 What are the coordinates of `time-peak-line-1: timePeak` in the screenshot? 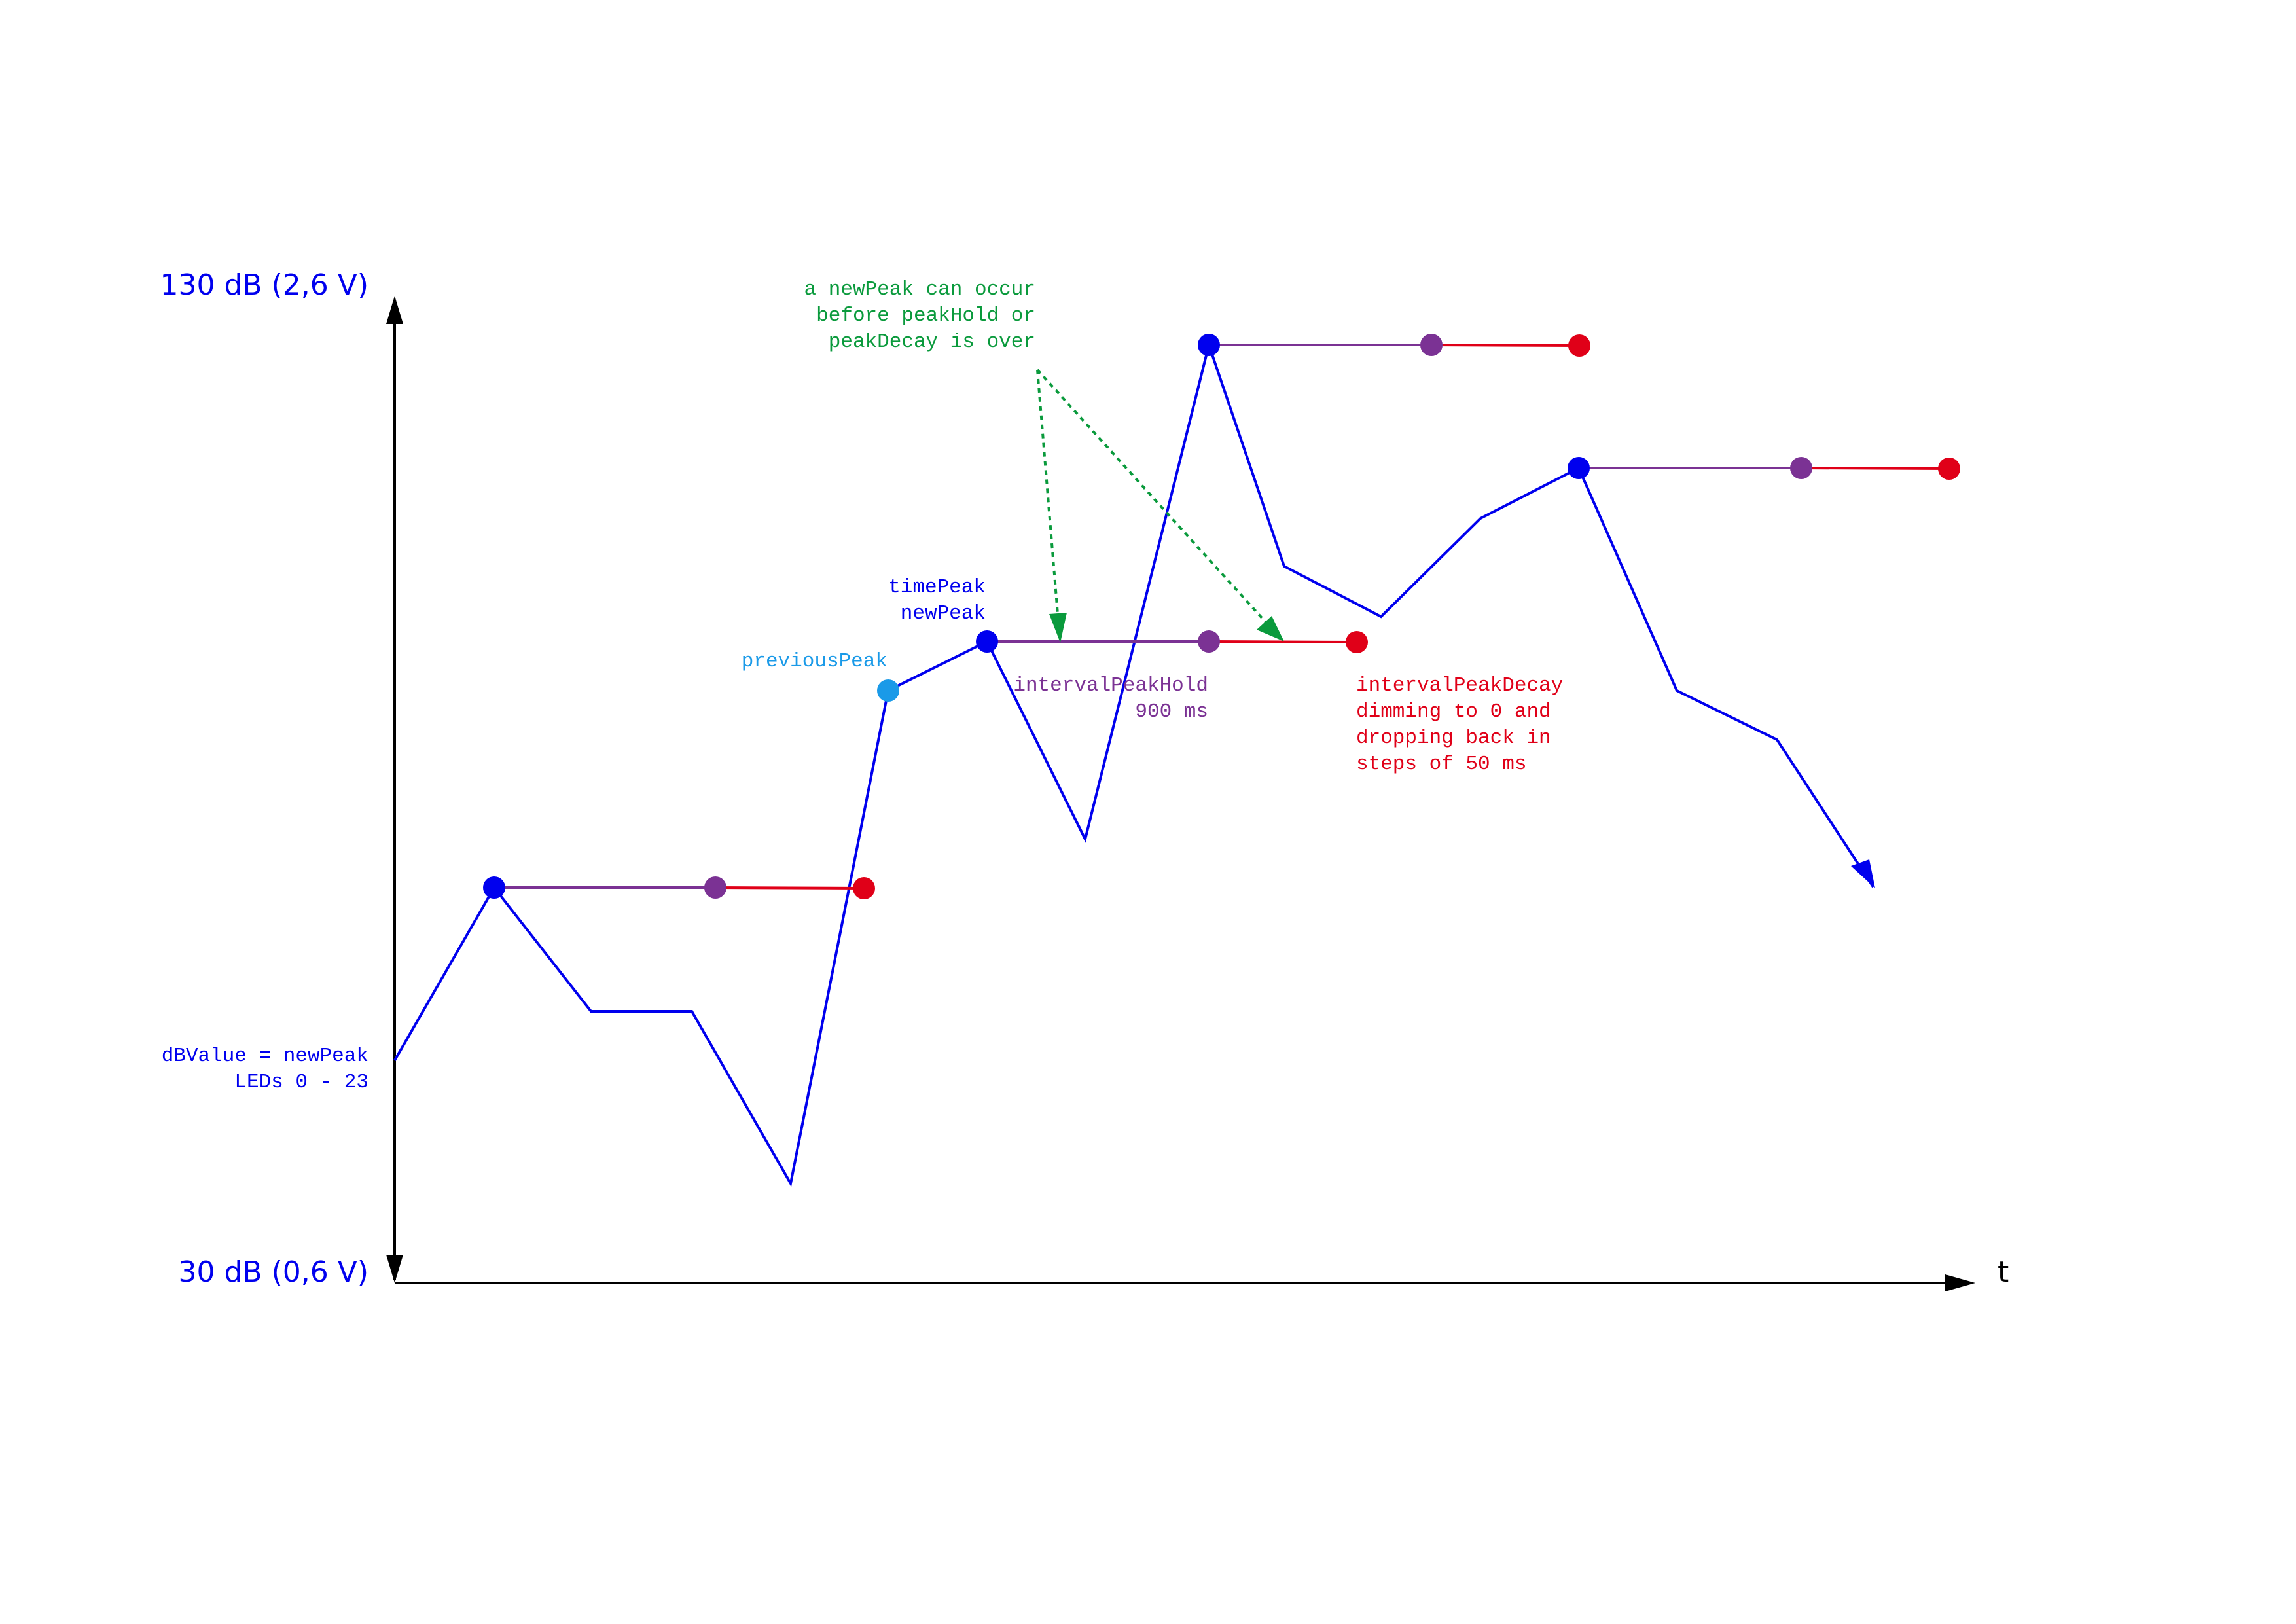 It's located at (937, 587).